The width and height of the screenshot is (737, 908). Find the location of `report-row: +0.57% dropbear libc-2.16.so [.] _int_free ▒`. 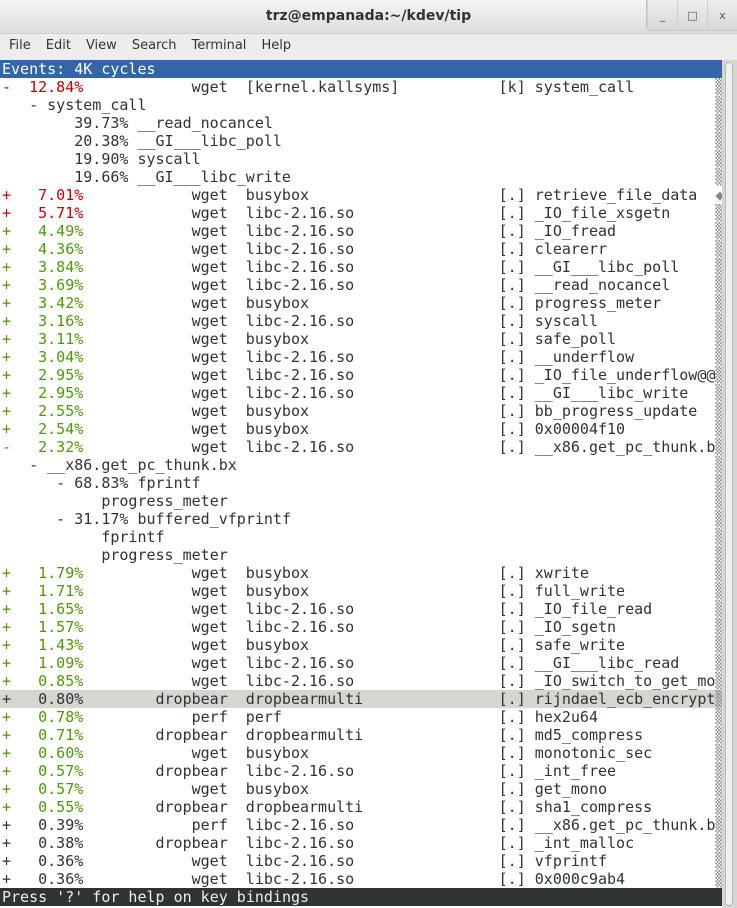

report-row: +0.57% dropbear libc-2.16.so [.] _int_free ▒ is located at coordinates (362, 771).